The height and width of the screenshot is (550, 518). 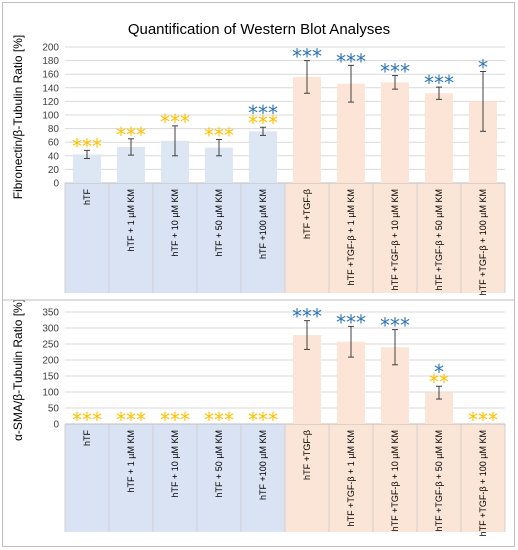 What do you see at coordinates (50, 88) in the screenshot?
I see `y-tick-label: 140` at bounding box center [50, 88].